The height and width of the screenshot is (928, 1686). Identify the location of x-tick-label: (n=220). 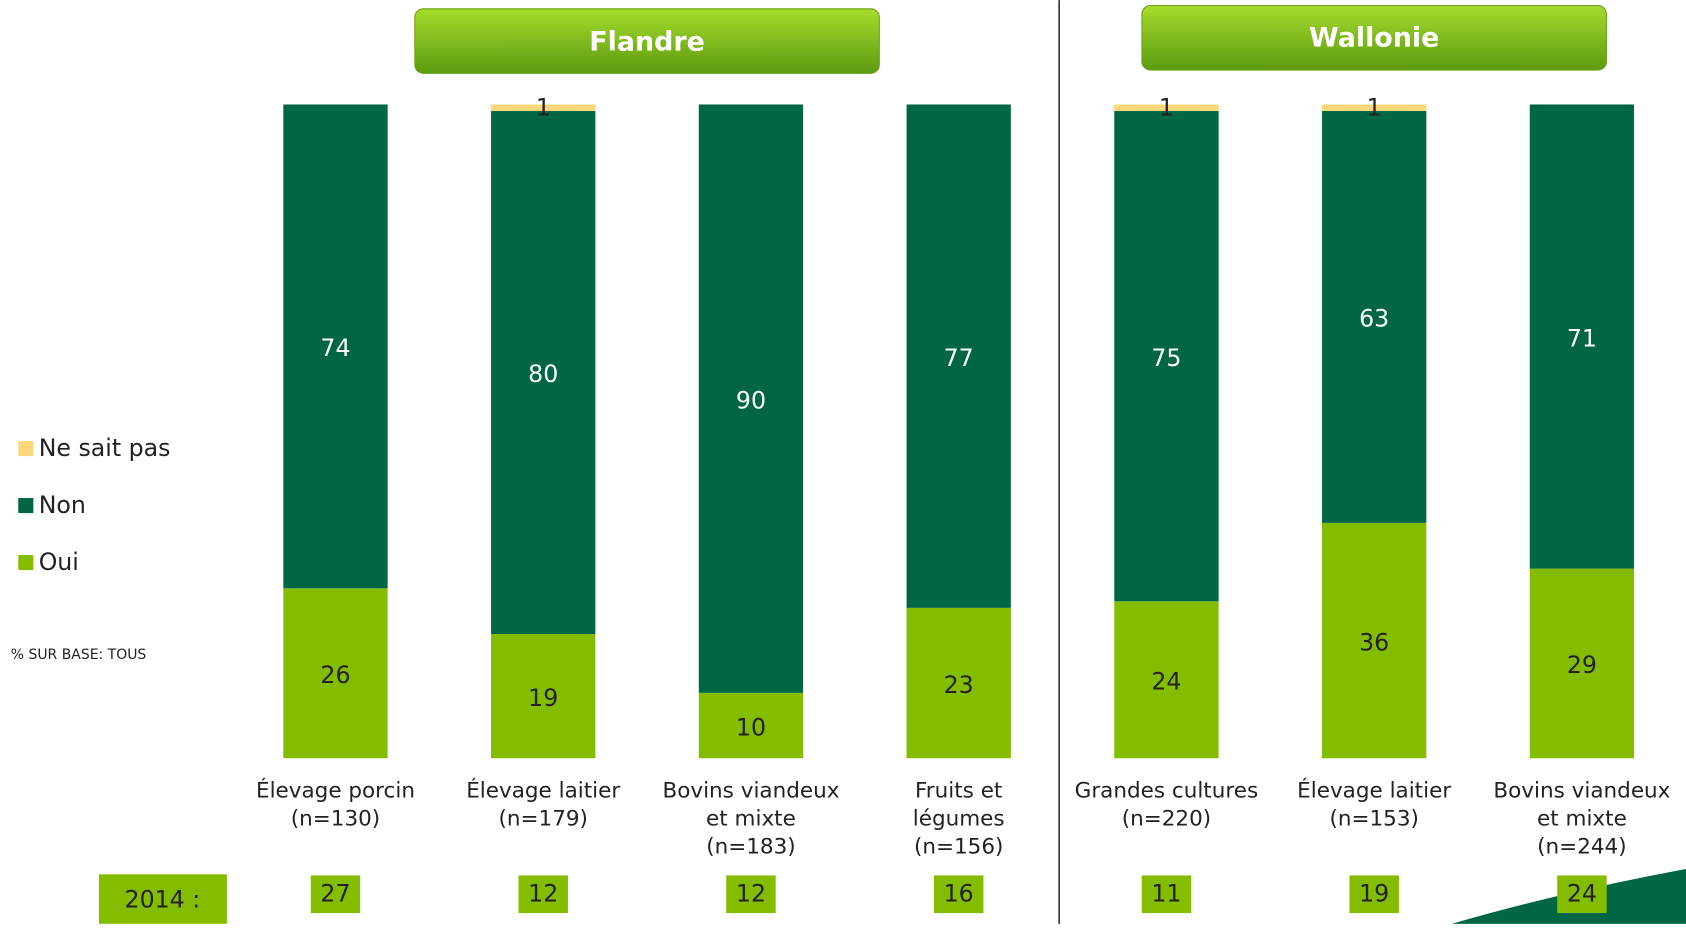
(1166, 819).